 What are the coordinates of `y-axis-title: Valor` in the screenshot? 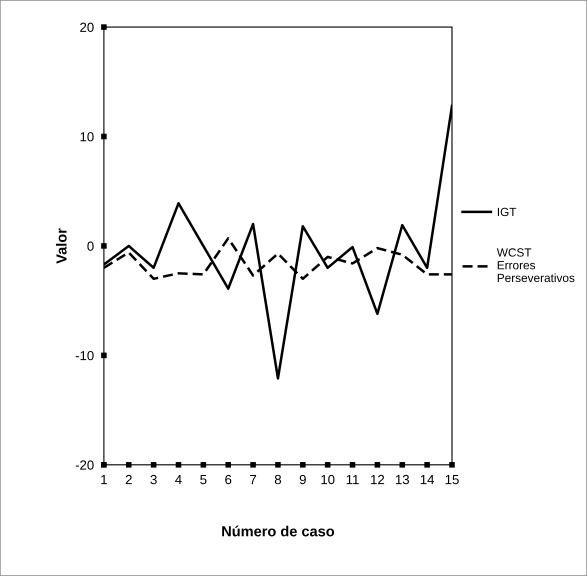 It's located at (61, 246).